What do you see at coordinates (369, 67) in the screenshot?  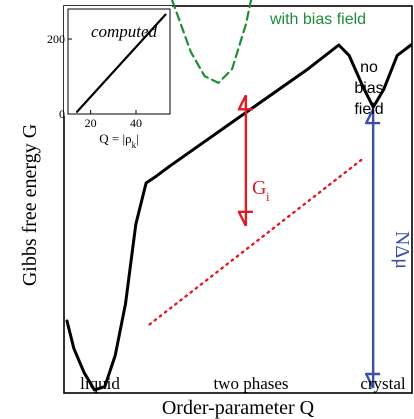 I see `series-label-no-bias-line-1: no` at bounding box center [369, 67].